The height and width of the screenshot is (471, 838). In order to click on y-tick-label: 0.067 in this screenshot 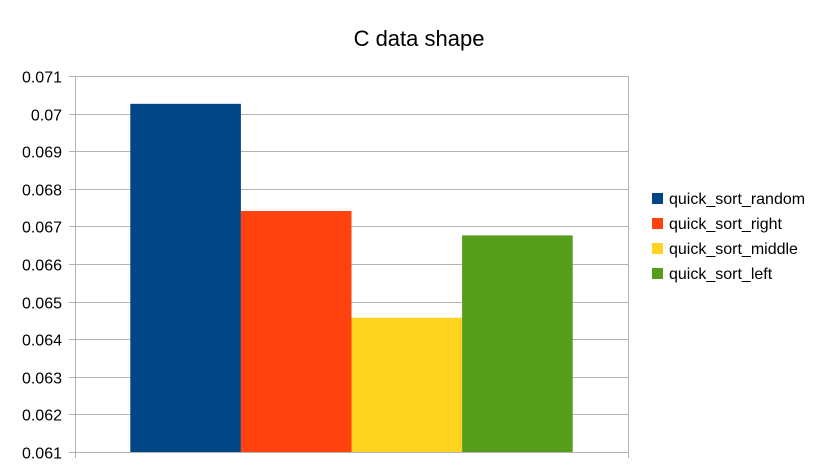, I will do `click(42, 228)`.